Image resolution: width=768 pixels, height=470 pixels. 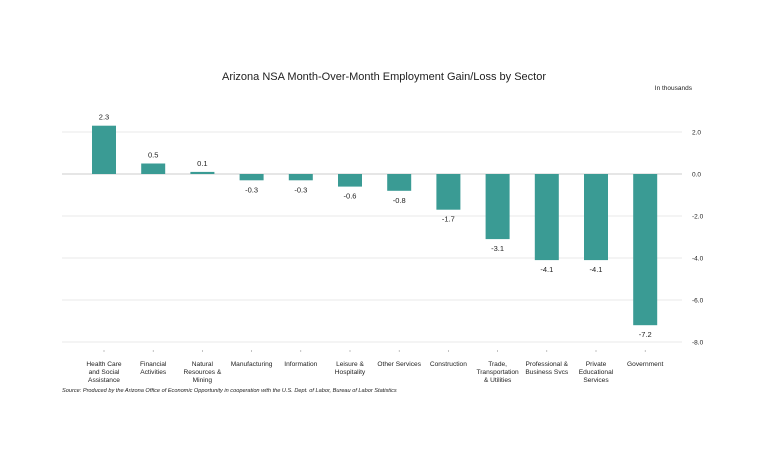 I want to click on x-tick-label: Government, so click(x=645, y=364).